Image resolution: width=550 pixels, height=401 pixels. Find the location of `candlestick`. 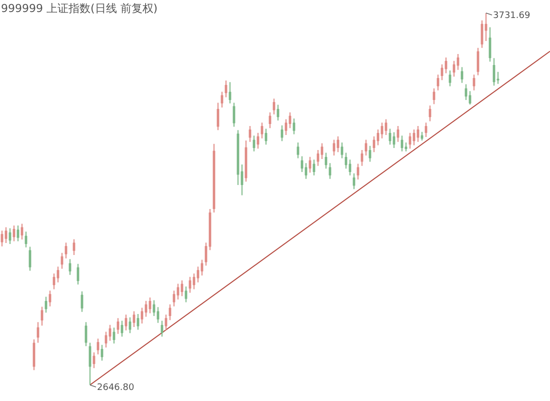

candlestick is located at coordinates (498, 77).